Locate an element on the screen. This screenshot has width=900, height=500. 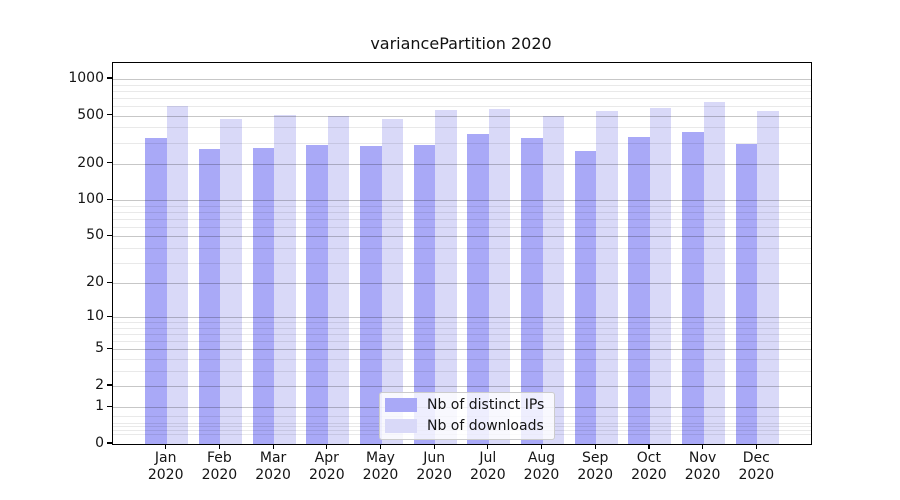
legend-item-downloads: Nb of downloads is located at coordinates (464, 426).